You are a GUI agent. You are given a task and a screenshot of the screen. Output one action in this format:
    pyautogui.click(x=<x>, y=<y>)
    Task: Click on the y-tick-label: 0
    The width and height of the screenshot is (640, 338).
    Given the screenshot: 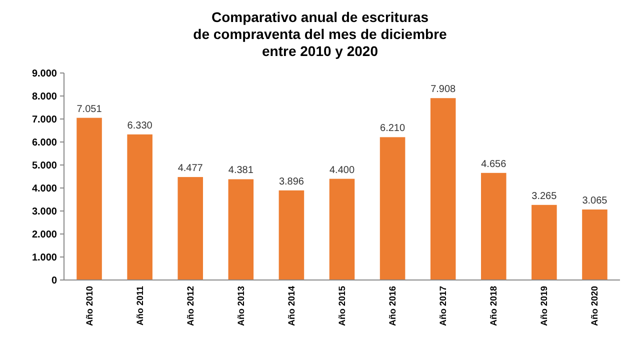 What is the action you would take?
    pyautogui.click(x=54, y=281)
    